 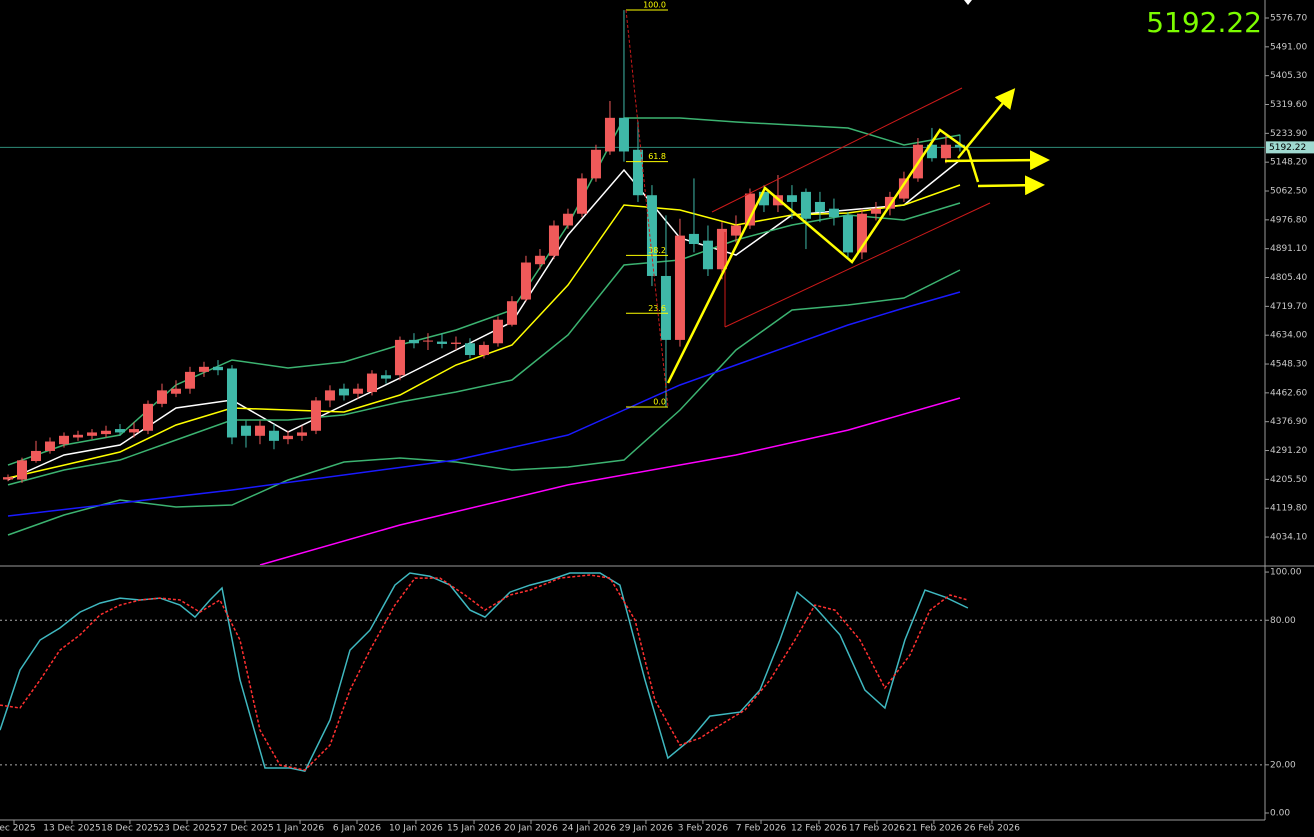 I want to click on y-tick-label: 5576.70, so click(x=1288, y=19).